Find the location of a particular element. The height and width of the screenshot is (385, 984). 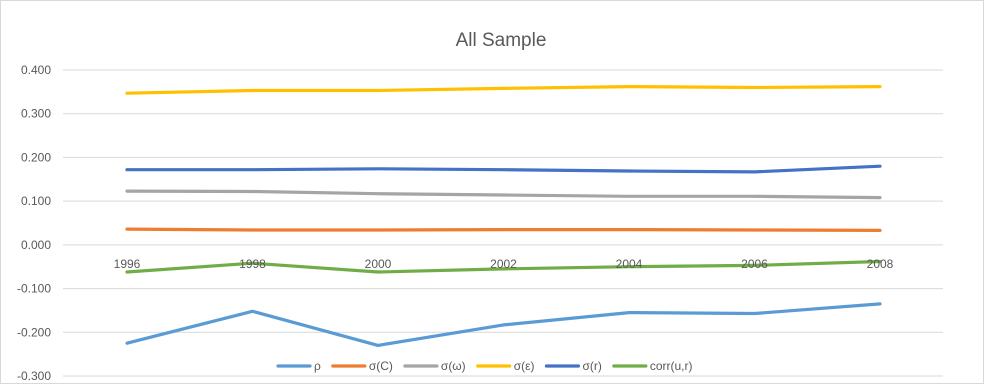

y-tick-label: -0.300 is located at coordinates (34, 376).